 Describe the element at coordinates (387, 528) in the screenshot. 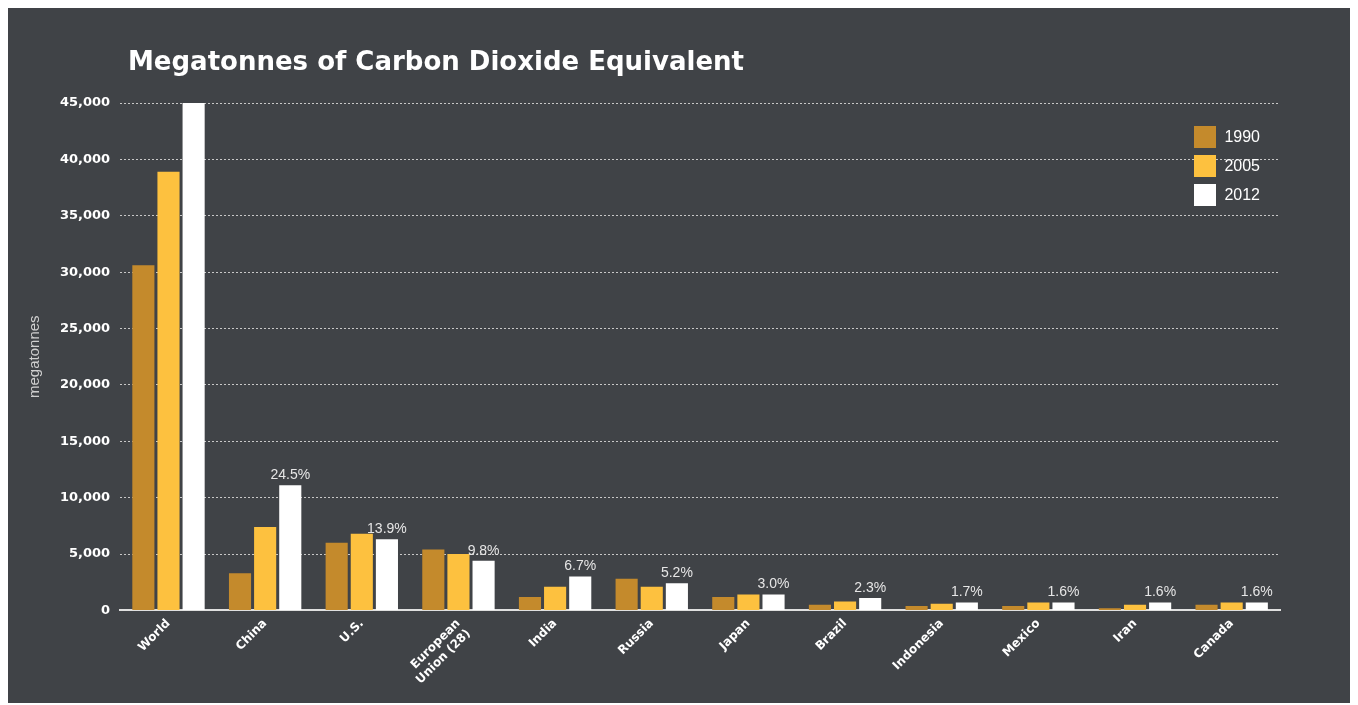

I see `annotation: 13.9%` at that location.